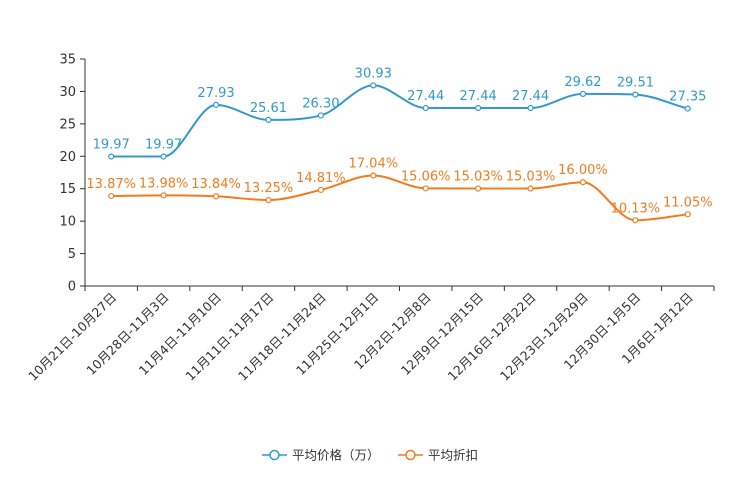 Image resolution: width=744 pixels, height=496 pixels. I want to click on y-tick-label: 5, so click(72, 254).